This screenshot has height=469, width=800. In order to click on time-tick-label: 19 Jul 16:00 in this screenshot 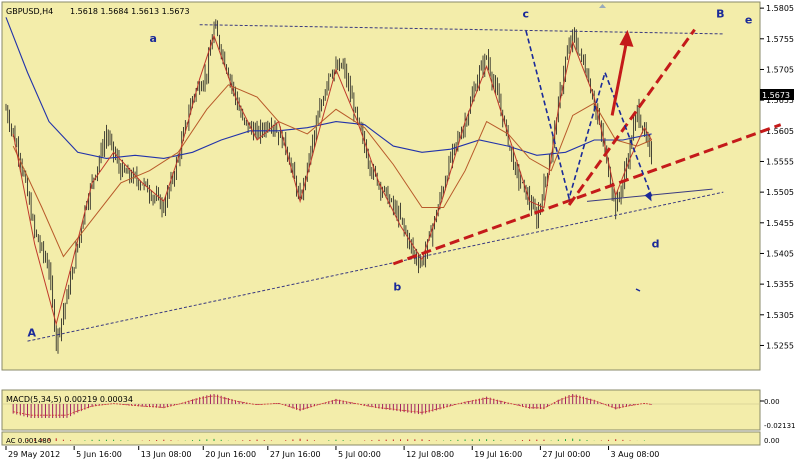, I will do `click(498, 454)`.